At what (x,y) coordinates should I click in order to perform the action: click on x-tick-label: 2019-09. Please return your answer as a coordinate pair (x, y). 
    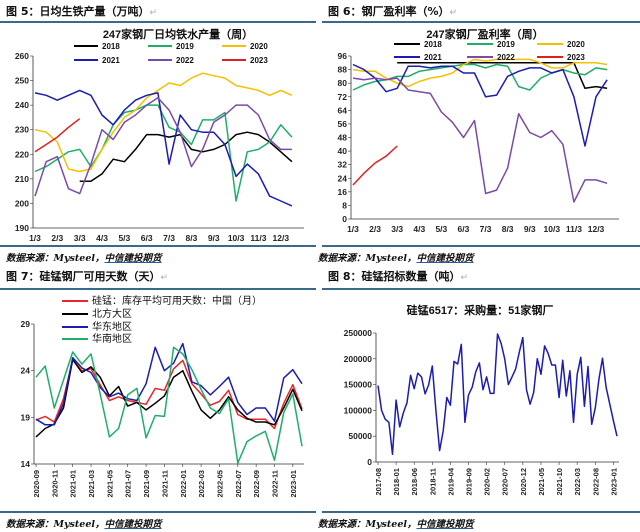
    Looking at the image, I should click on (469, 482).